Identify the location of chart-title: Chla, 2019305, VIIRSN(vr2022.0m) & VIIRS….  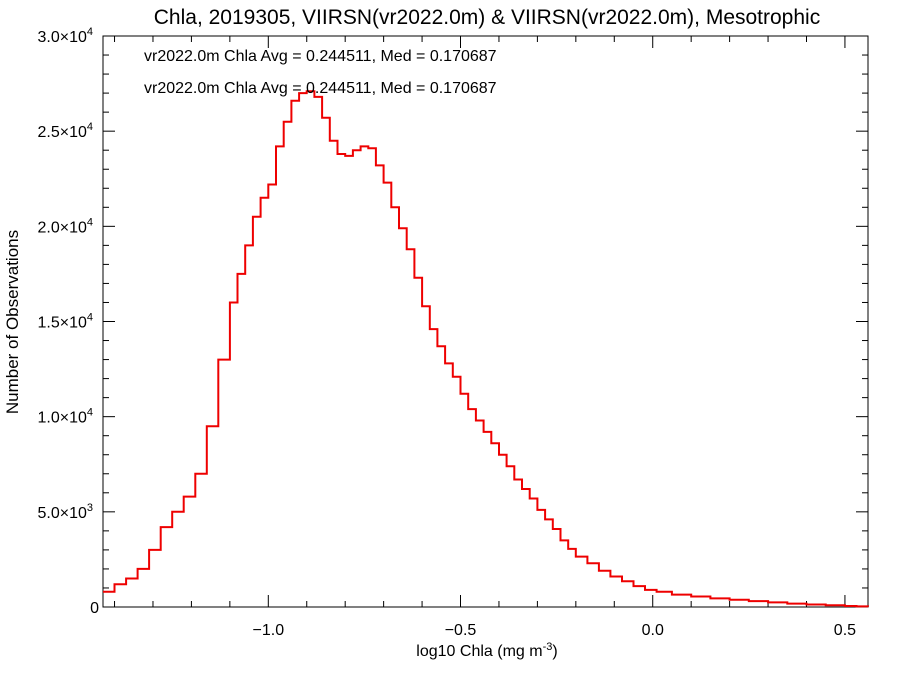
(487, 17).